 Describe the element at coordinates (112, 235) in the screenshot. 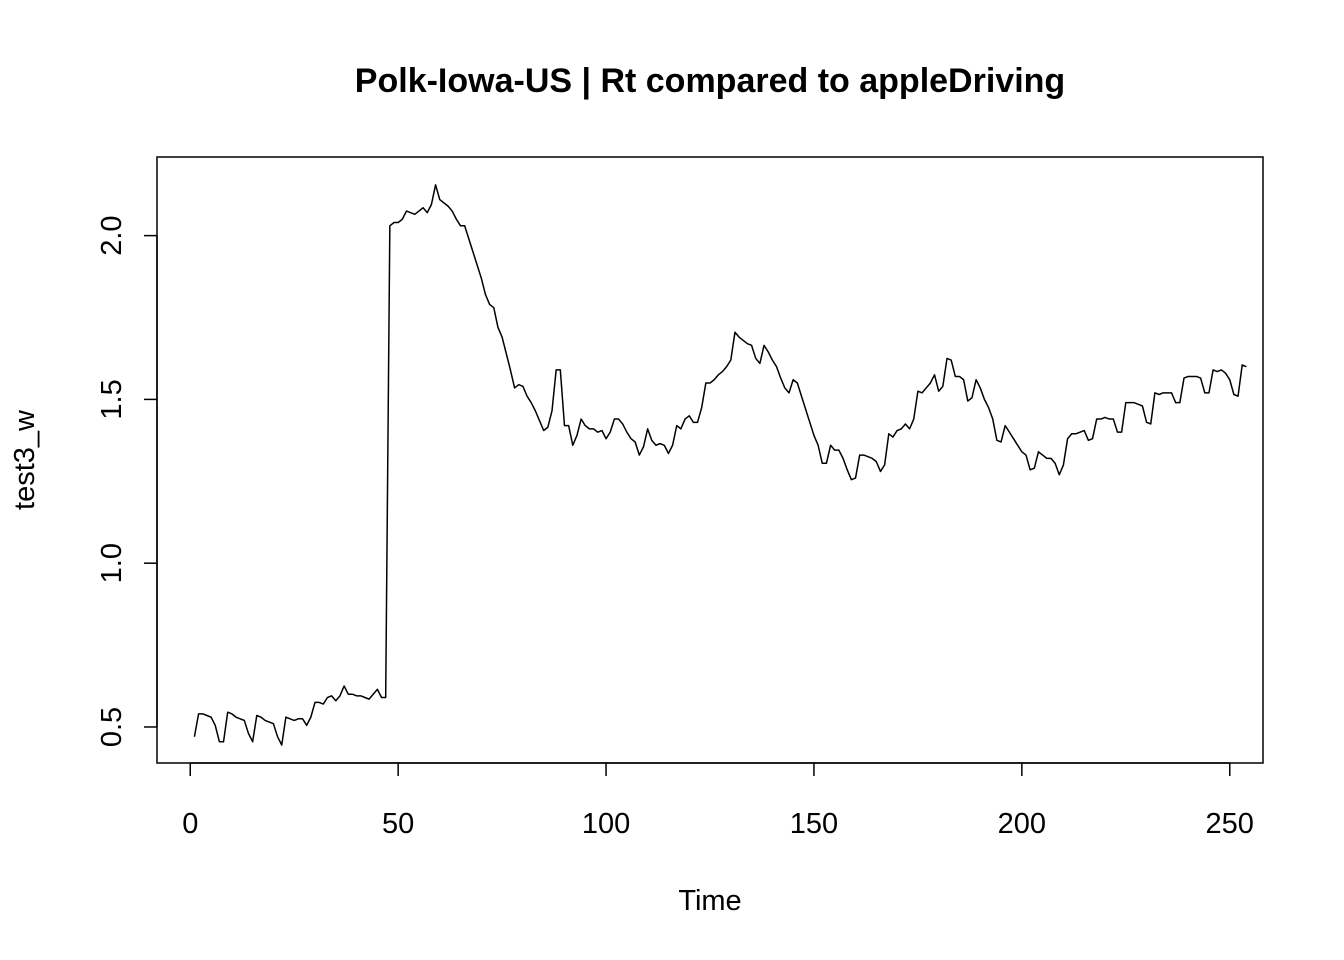

I see `y-tick-label: 2.0` at that location.